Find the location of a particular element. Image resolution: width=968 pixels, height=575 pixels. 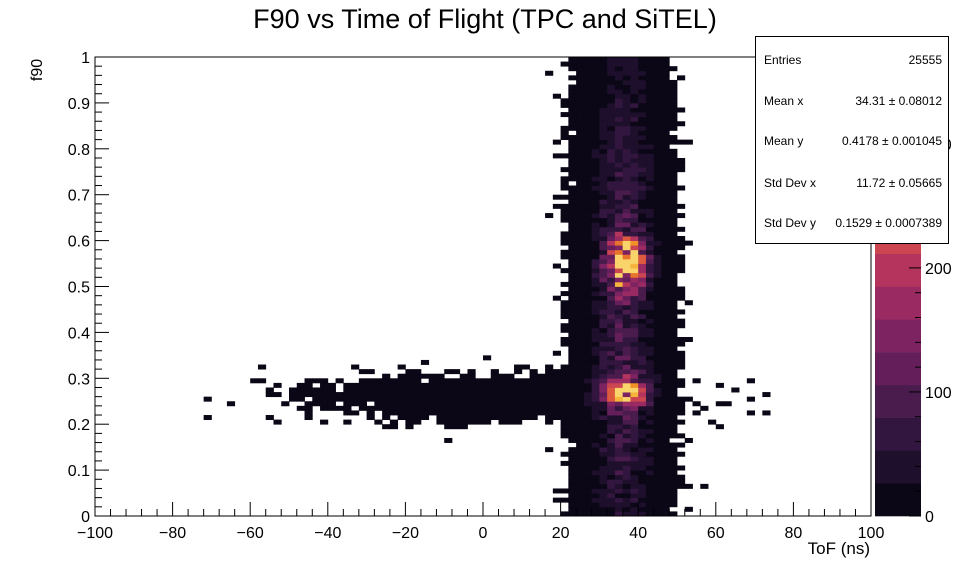

x-tick-label: −60 is located at coordinates (250, 533).